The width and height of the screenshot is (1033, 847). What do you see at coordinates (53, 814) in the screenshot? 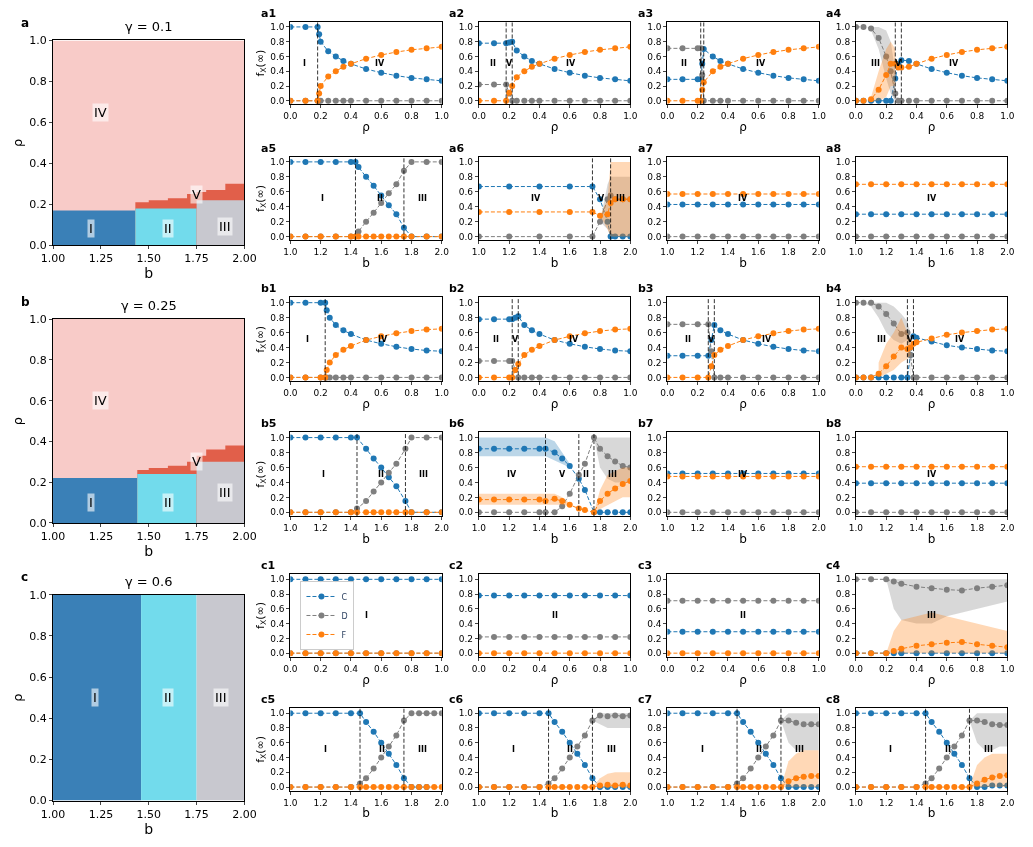
I see `x-tick-label: 1.00` at bounding box center [53, 814].